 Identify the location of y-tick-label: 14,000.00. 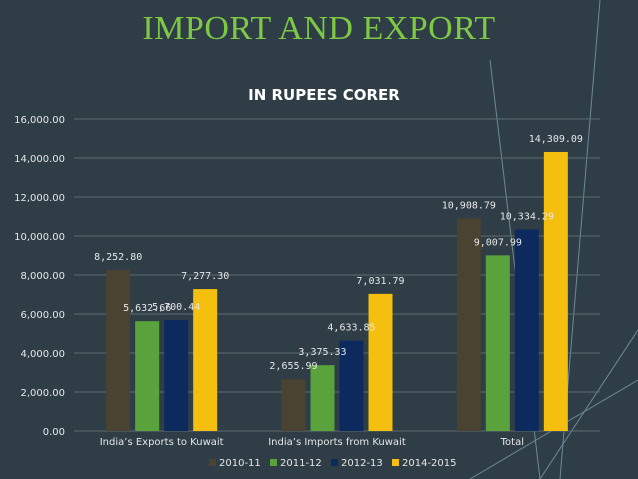
(39, 159).